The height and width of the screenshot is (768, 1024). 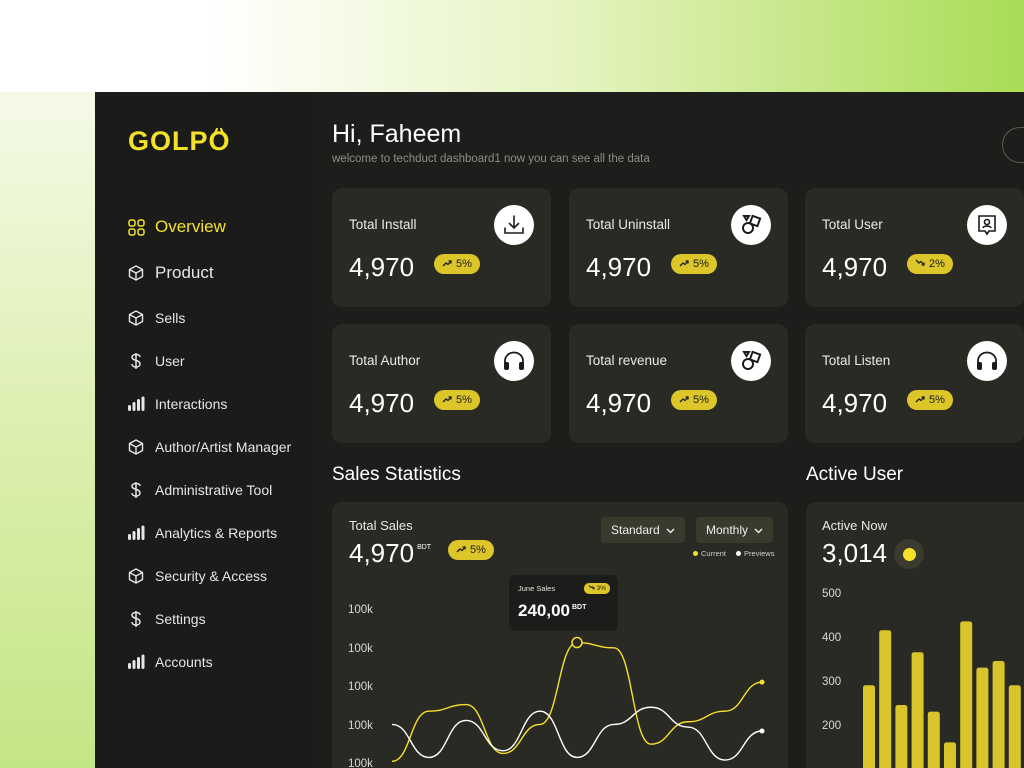 I want to click on sidebar-item-label: Sells, so click(x=170, y=317).